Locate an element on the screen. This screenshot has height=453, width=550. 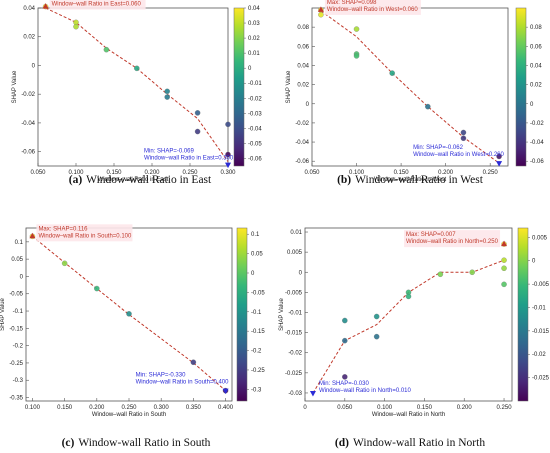
x-axis-label: Window–wall Ratio in East is located at coordinates (133, 180).